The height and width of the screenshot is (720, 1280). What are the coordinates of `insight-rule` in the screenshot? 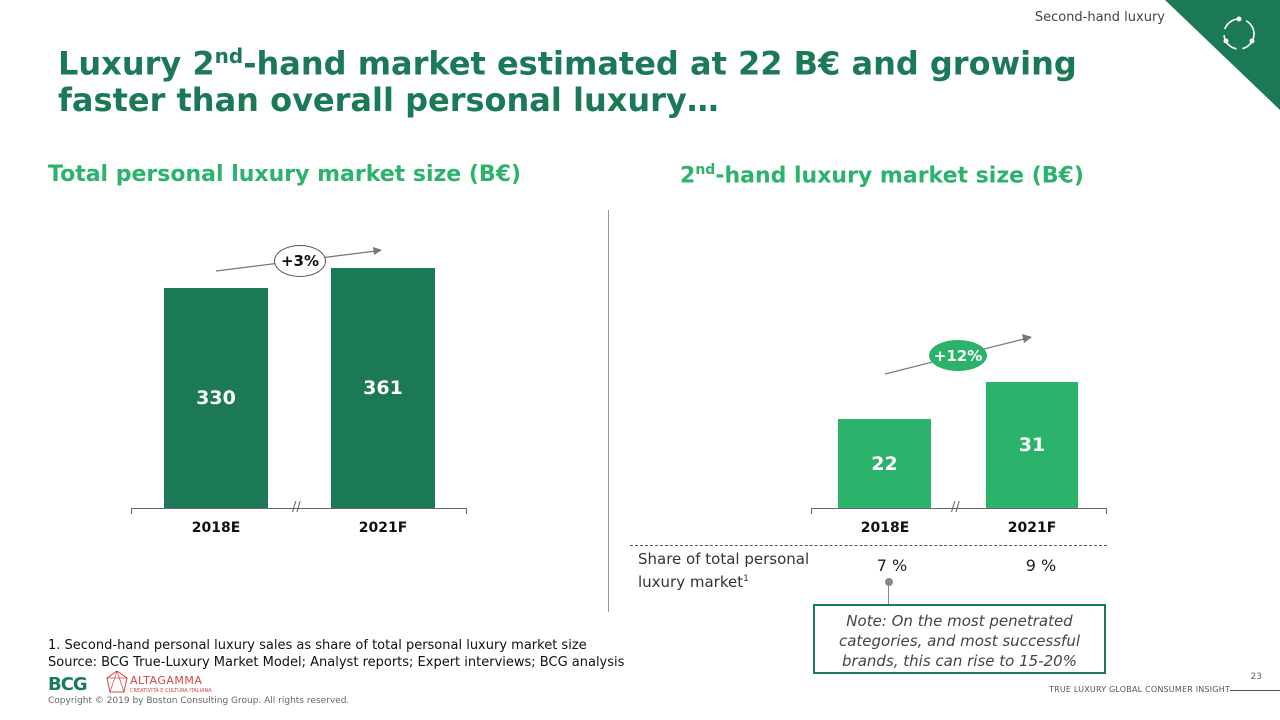 It's located at (1255, 690).